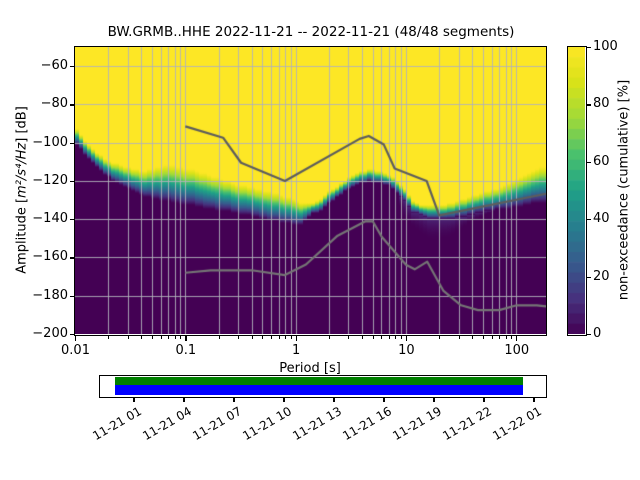 This screenshot has height=480, width=640. I want to click on timeline-tick-label: 11-21 13, so click(317, 424).